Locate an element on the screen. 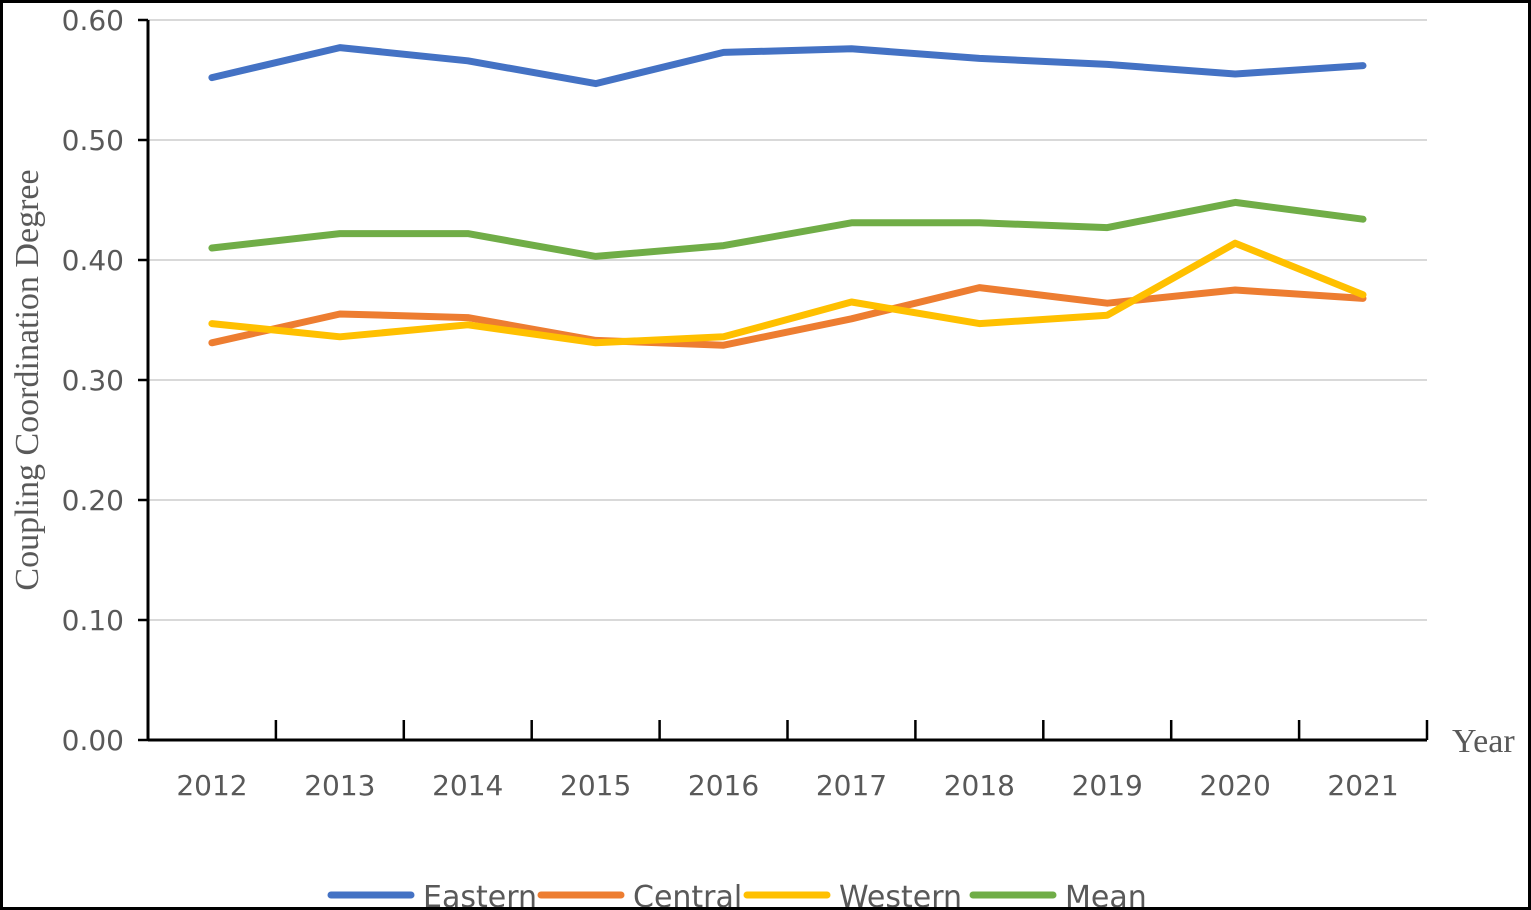 This screenshot has height=910, width=1531. series-line-eastern is located at coordinates (787, 66).